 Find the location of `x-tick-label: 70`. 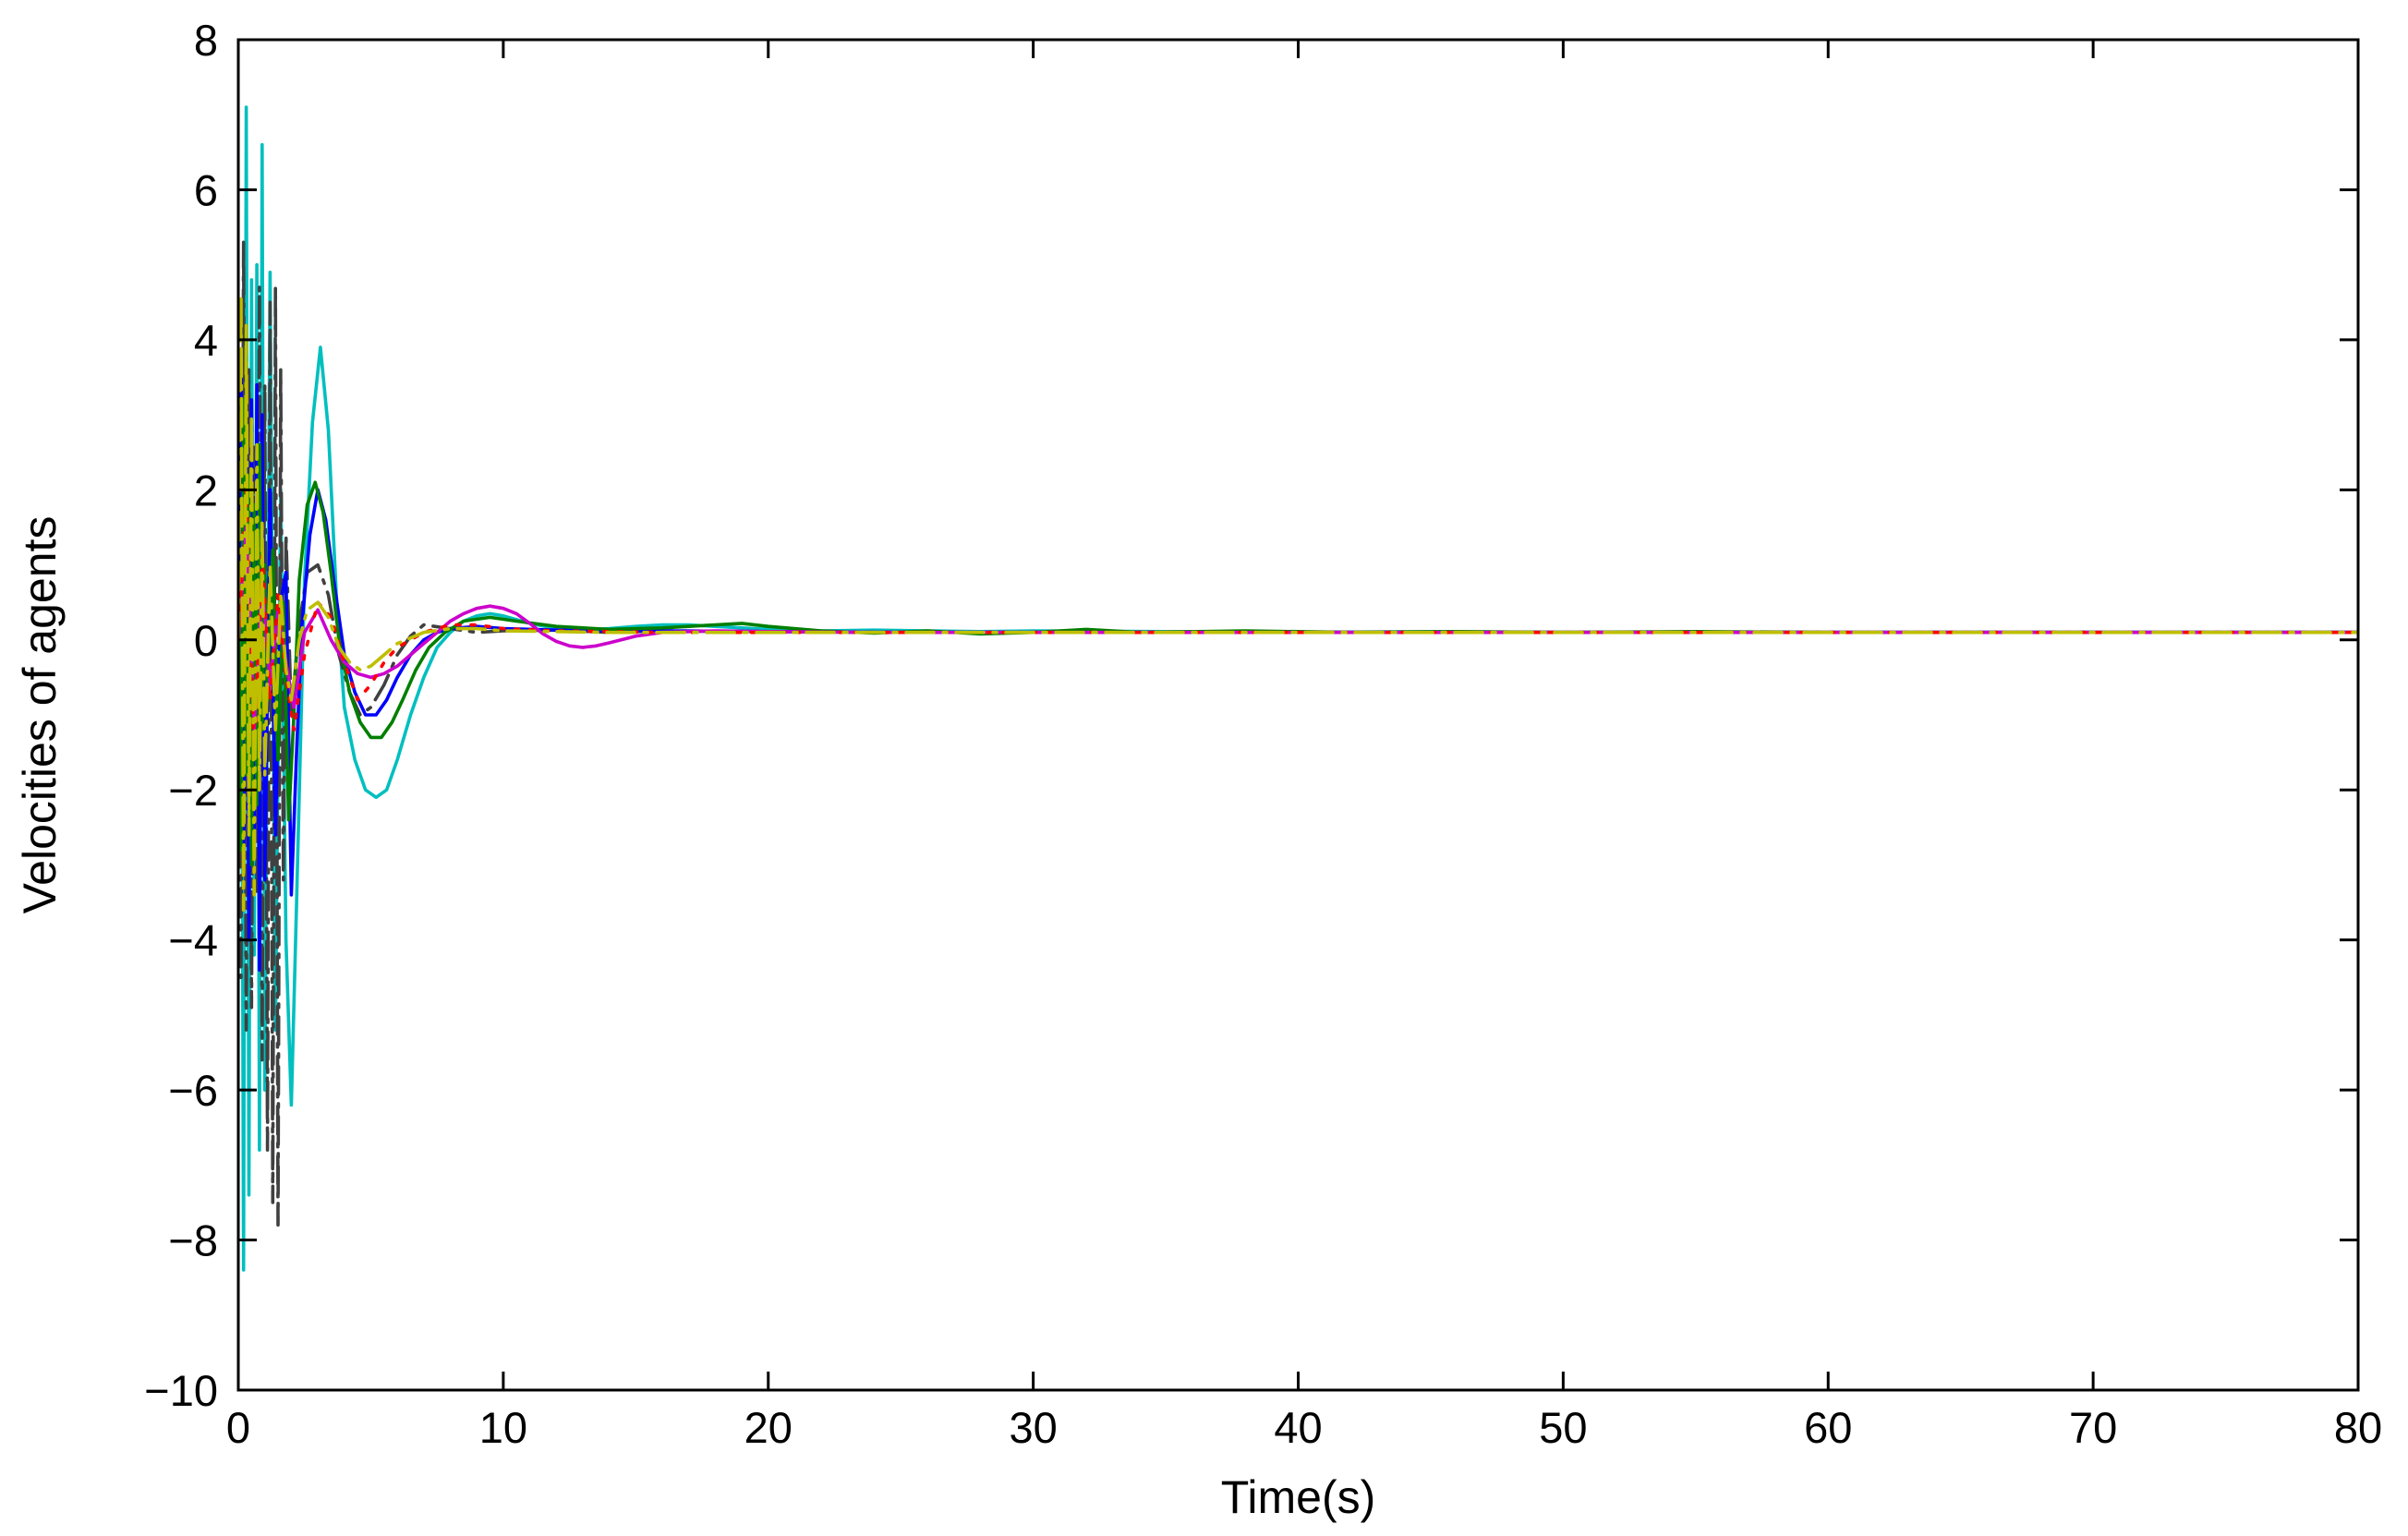

x-tick-label: 70 is located at coordinates (2093, 1428).